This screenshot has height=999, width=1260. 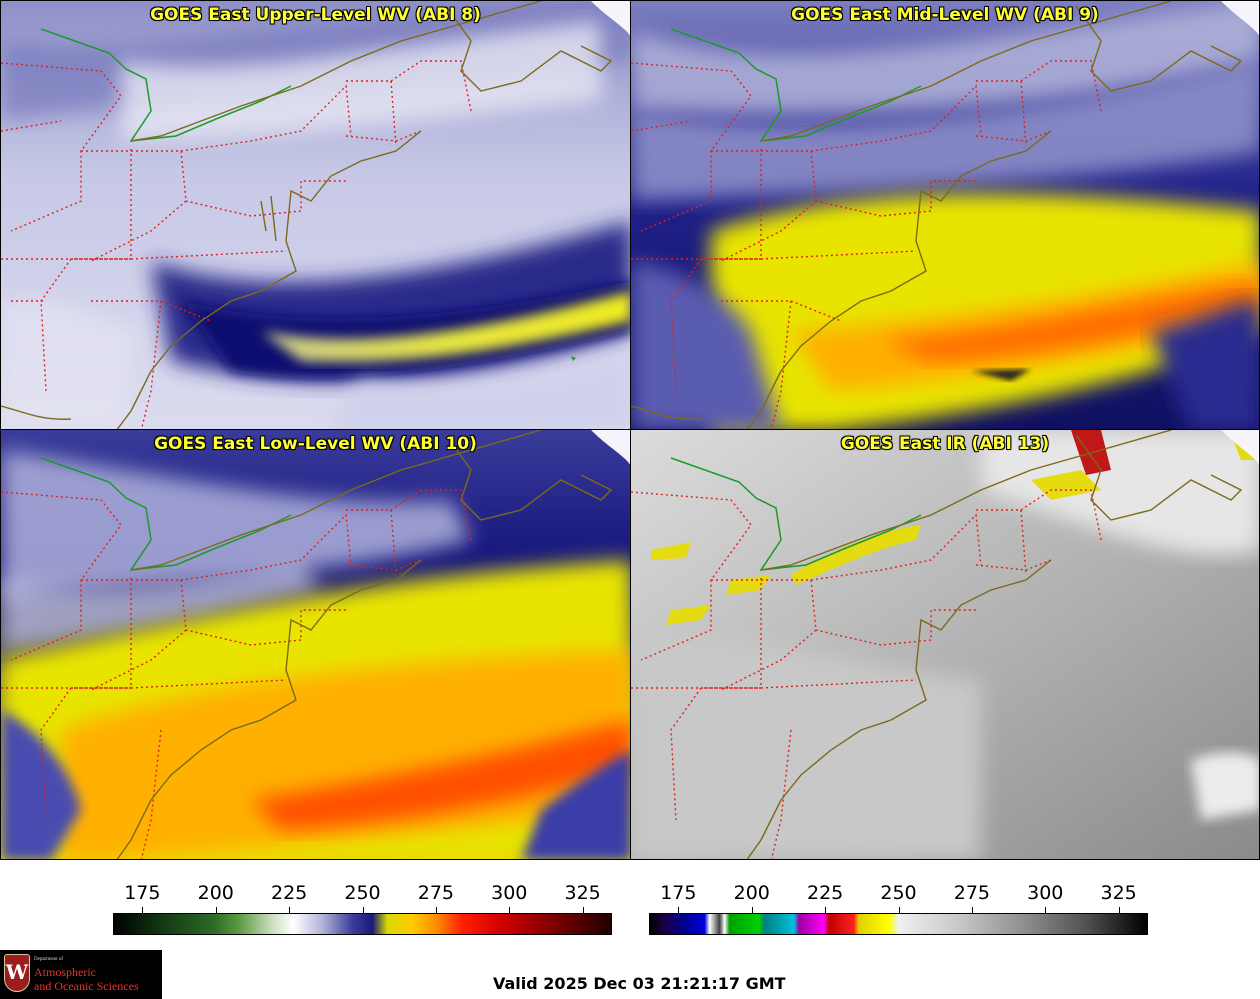 I want to click on wv-colorbar, so click(x=362, y=924).